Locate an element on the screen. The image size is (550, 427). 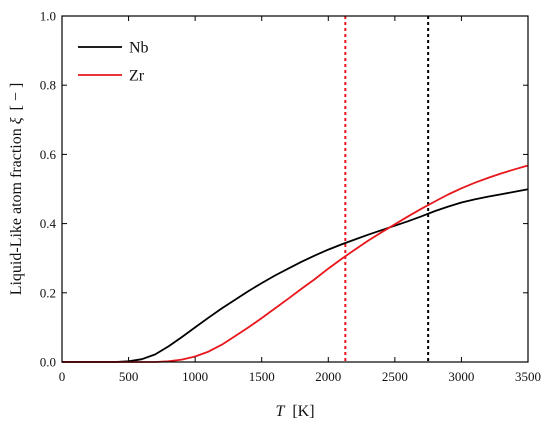
y-axis-title: Liquid-Like atom fraction ξ [ − ] is located at coordinates (16, 189).